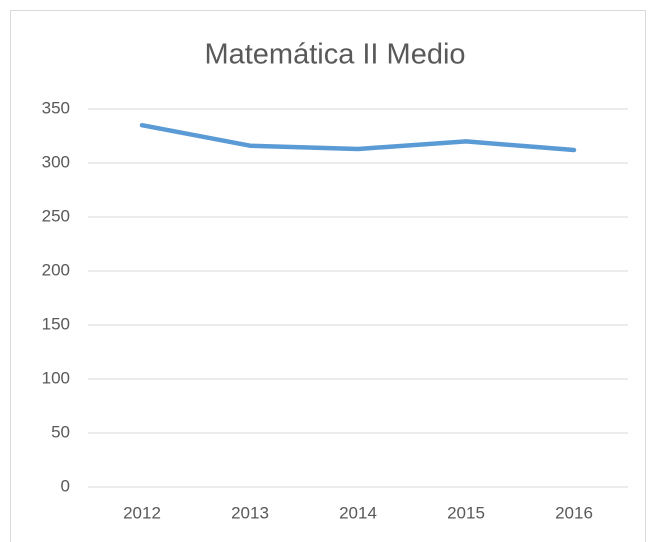  I want to click on y-tick-label: 200, so click(56, 269).